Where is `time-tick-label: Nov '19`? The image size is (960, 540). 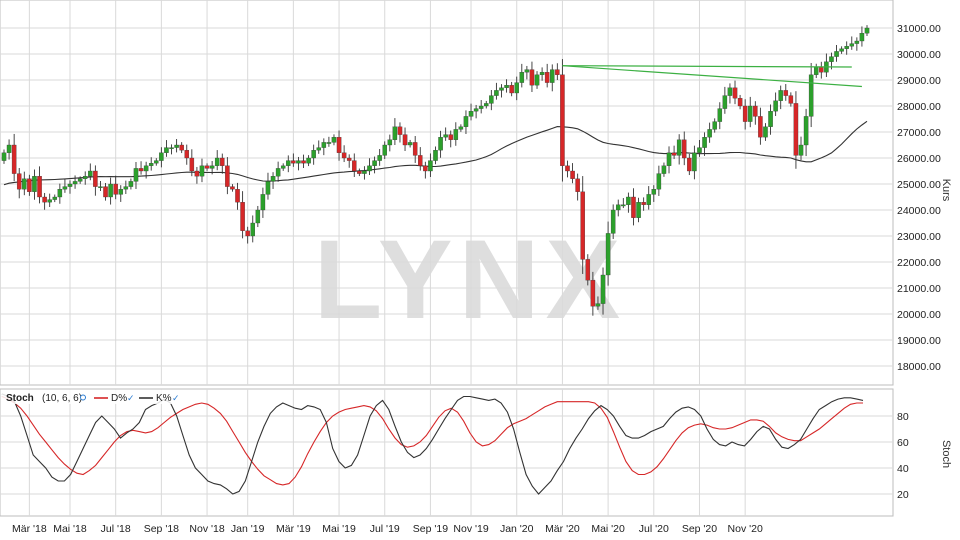 time-tick-label: Nov '19 is located at coordinates (470, 529).